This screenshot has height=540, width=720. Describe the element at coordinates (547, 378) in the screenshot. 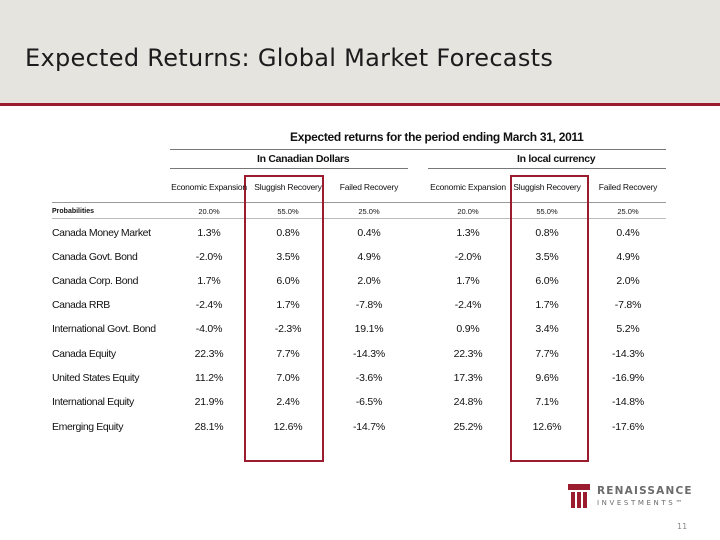

I see `table-cell: 9.6%` at that location.